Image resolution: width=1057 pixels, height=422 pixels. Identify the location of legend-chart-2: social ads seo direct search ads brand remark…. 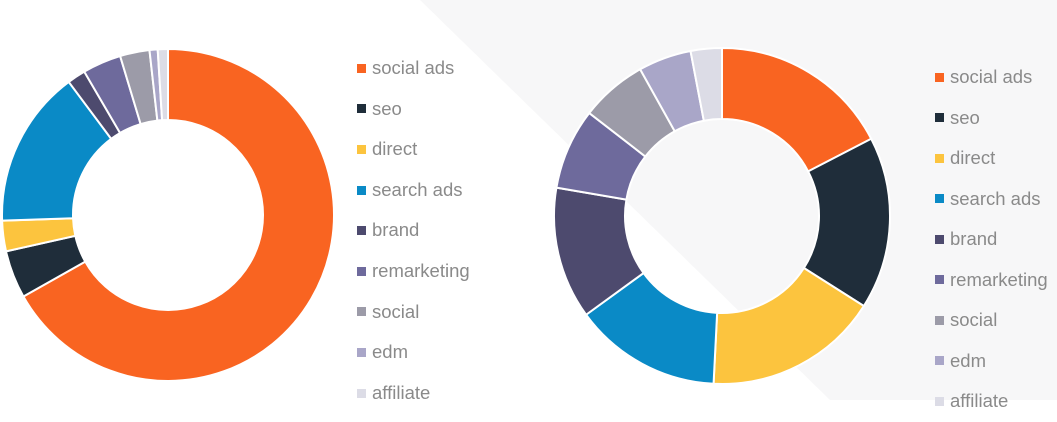
(991, 239).